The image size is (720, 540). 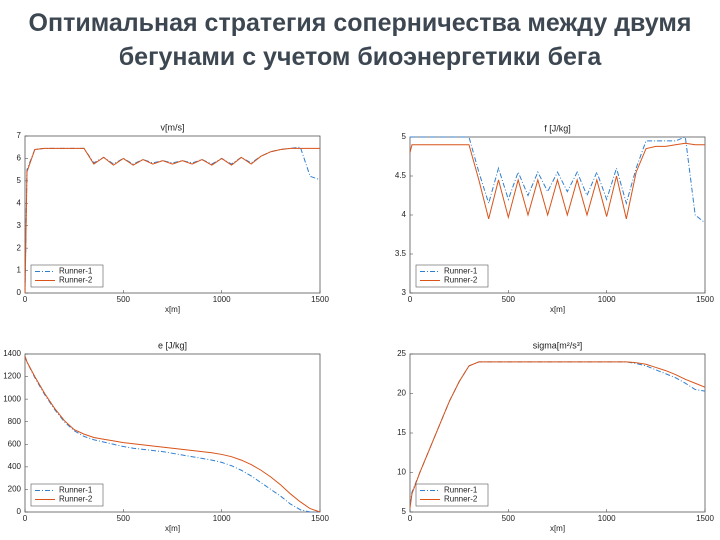 What do you see at coordinates (401, 432) in the screenshot?
I see `y-tick-label: 15` at bounding box center [401, 432].